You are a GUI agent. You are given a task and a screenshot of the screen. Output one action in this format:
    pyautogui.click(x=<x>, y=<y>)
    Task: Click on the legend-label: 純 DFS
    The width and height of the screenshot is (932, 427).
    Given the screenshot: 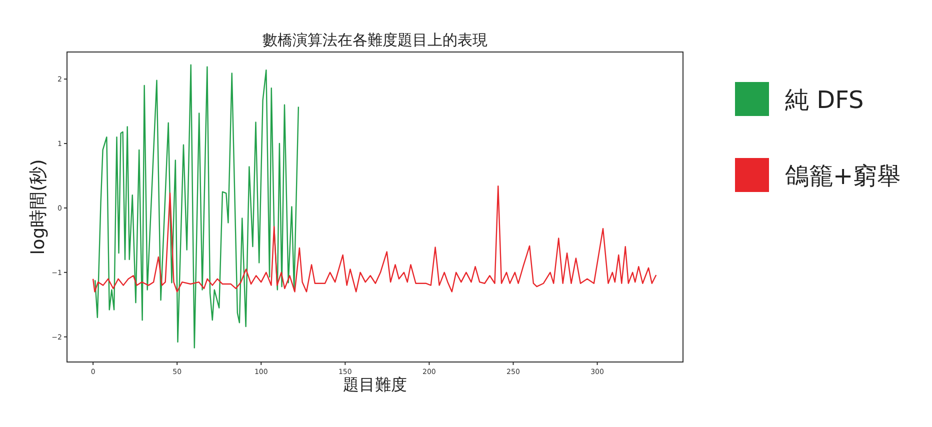 What is the action you would take?
    pyautogui.click(x=824, y=100)
    